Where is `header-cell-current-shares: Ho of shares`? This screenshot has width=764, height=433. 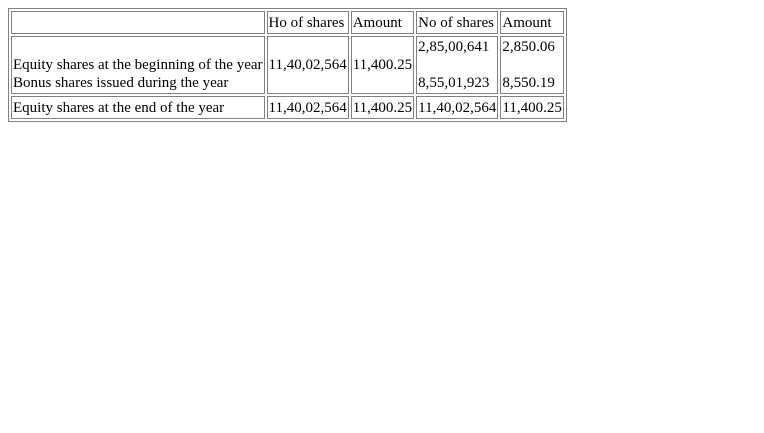 header-cell-current-shares: Ho of shares is located at coordinates (307, 22).